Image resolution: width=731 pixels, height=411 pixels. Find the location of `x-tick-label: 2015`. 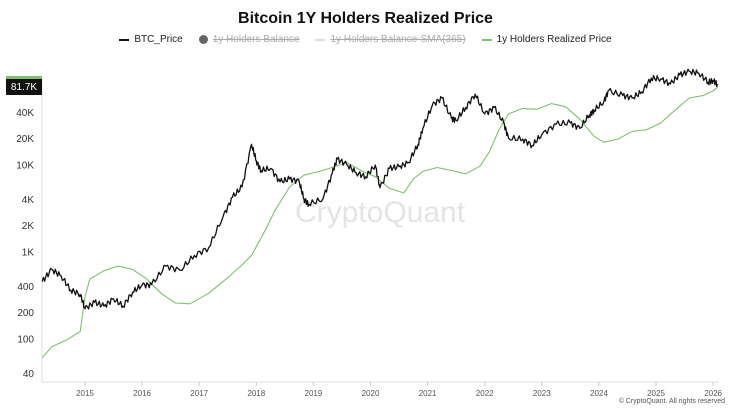

x-tick-label: 2015 is located at coordinates (85, 393).